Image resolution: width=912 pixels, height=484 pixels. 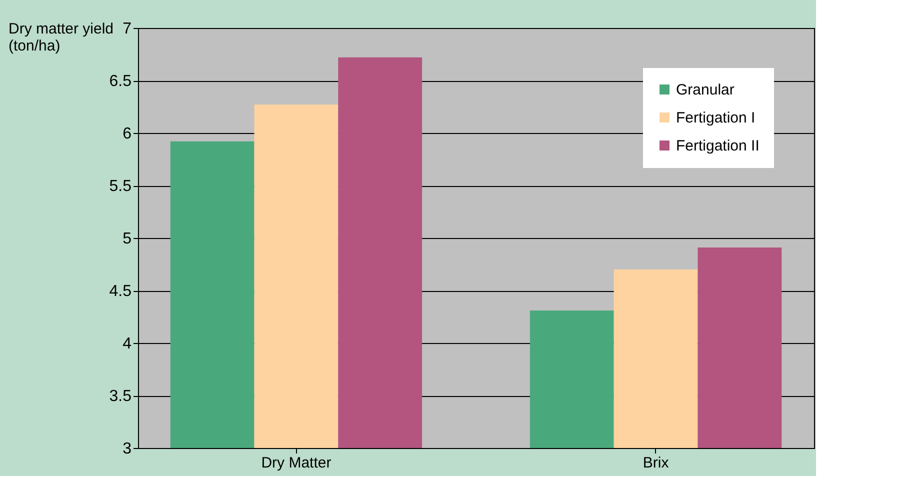 What do you see at coordinates (718, 146) in the screenshot?
I see `legend-label: Fertigation II` at bounding box center [718, 146].